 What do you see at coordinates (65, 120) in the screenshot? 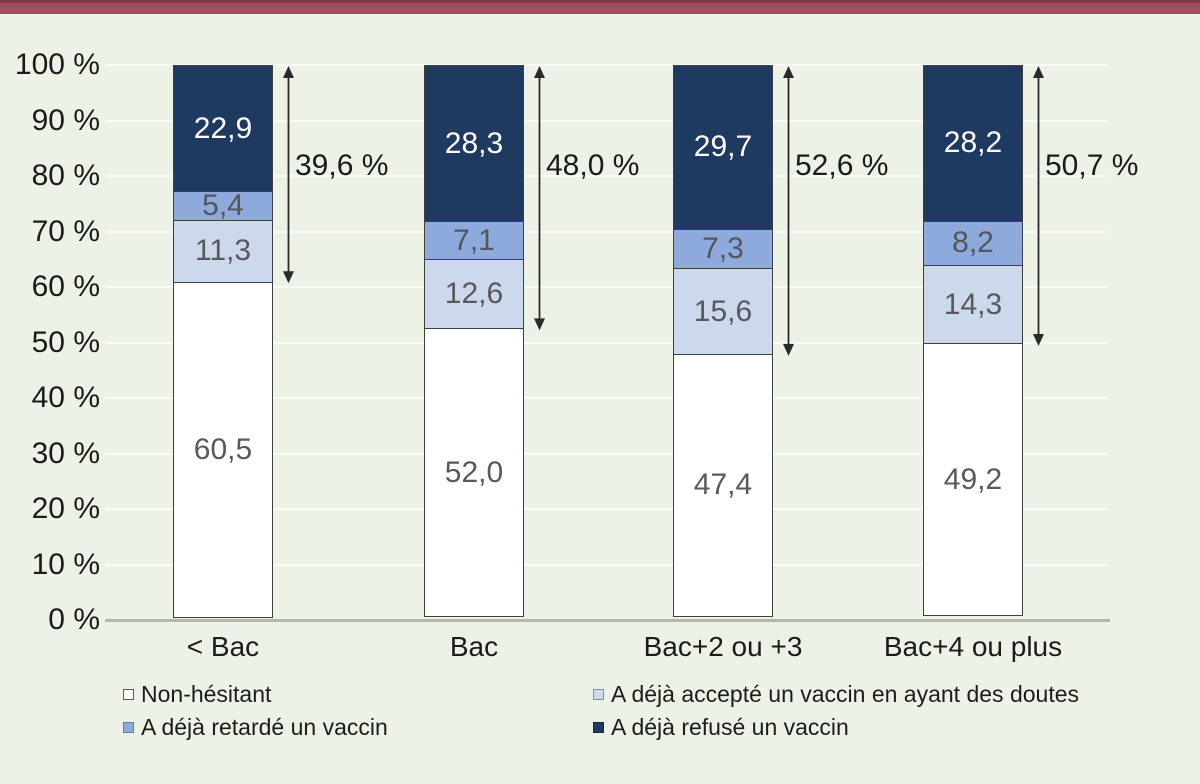
I see `y-axis-tick-label: 90 %` at bounding box center [65, 120].